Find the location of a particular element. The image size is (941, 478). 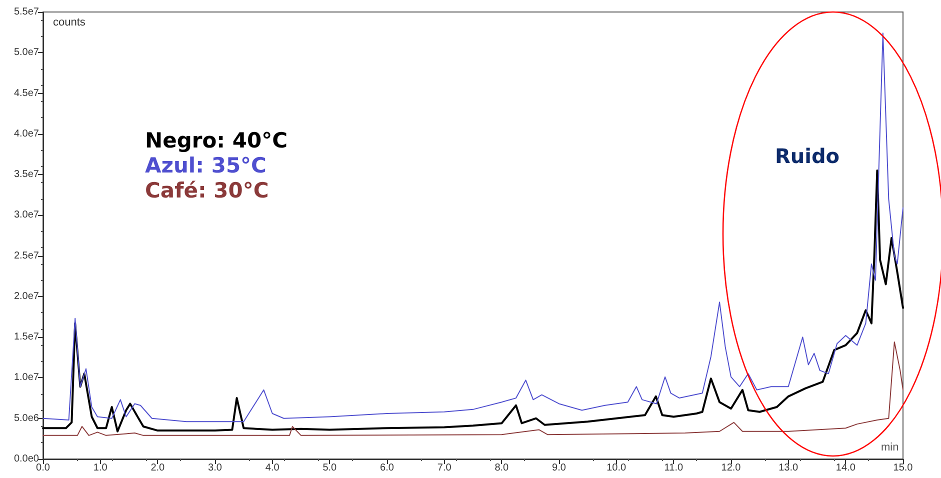

annotation: Ruido is located at coordinates (807, 156).